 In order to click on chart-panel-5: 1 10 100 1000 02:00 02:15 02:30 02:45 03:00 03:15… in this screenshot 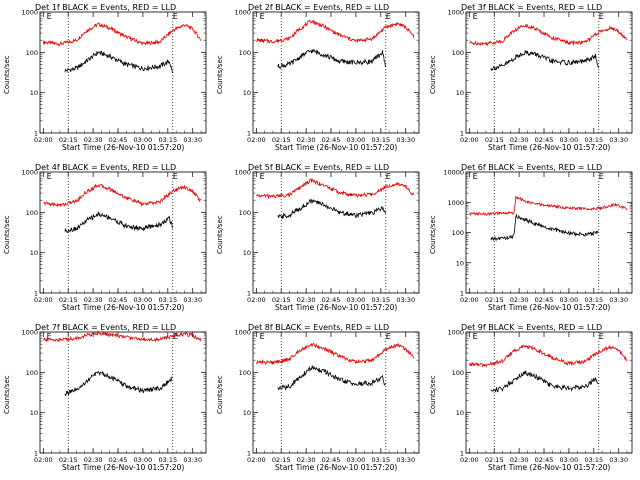, I will do `click(319, 240)`.